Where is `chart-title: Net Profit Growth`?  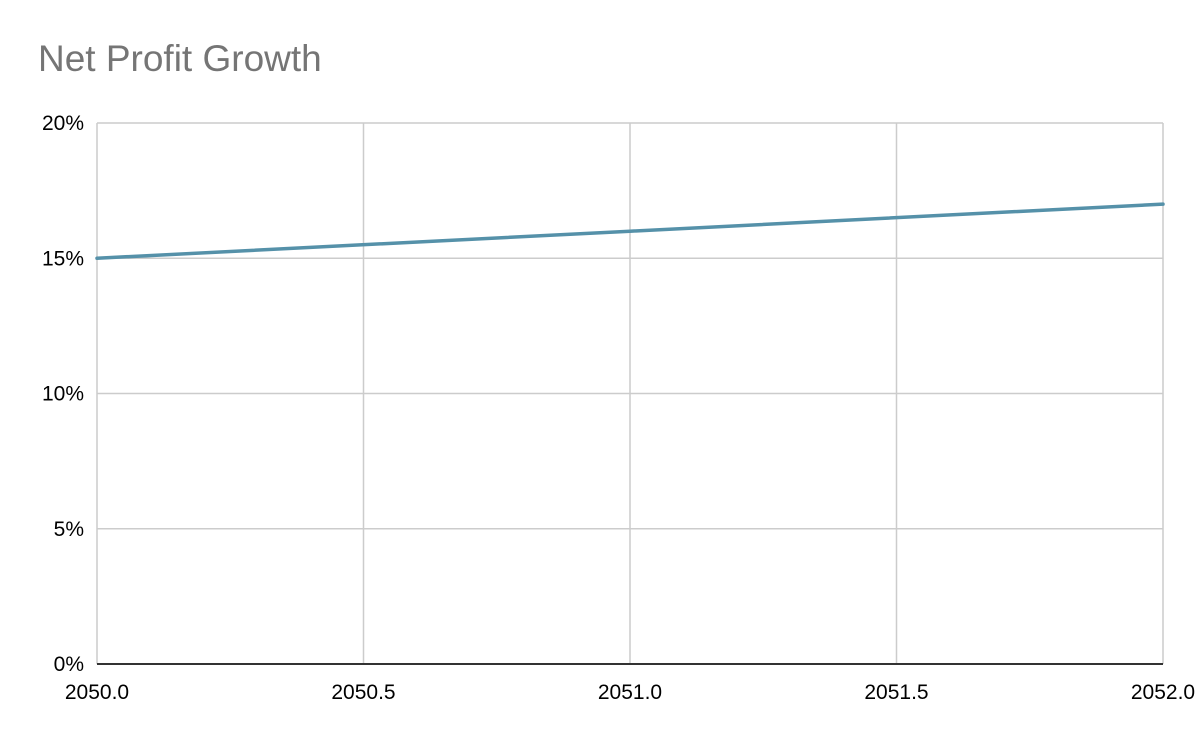 chart-title: Net Profit Growth is located at coordinates (180, 58).